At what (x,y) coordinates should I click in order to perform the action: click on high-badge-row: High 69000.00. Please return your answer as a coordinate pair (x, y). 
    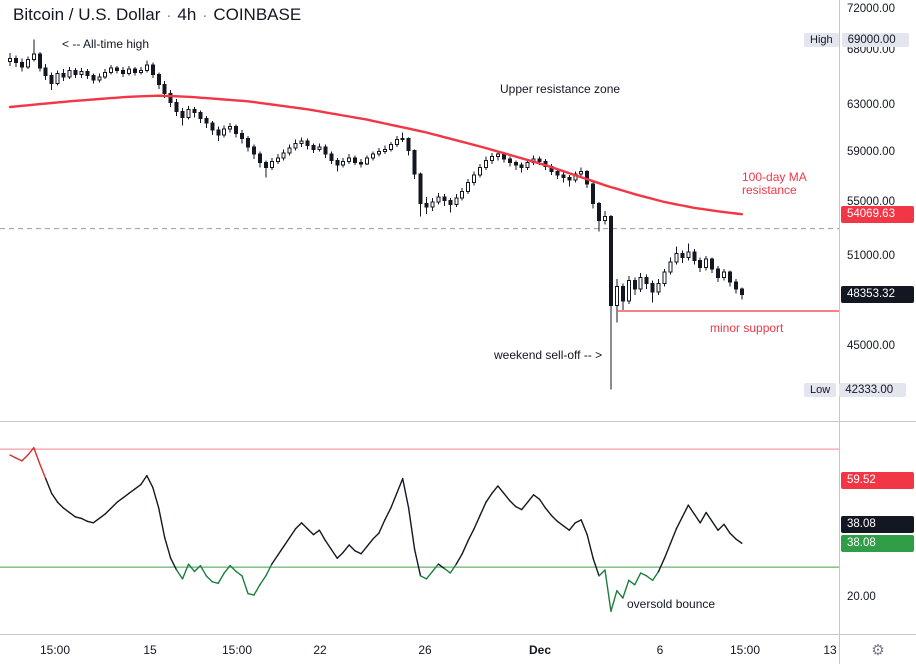
    Looking at the image, I should click on (856, 40).